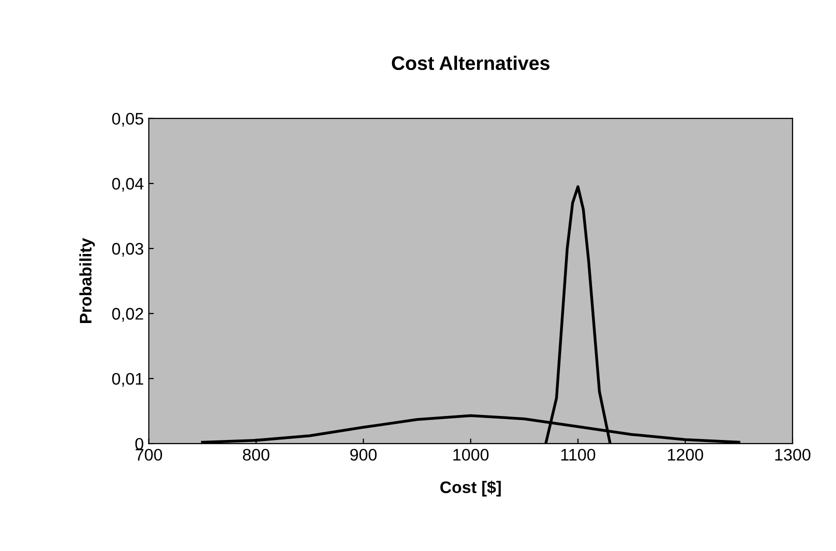 The image size is (836, 551). Describe the element at coordinates (128, 249) in the screenshot. I see `y-tick-label: 0,03` at that location.